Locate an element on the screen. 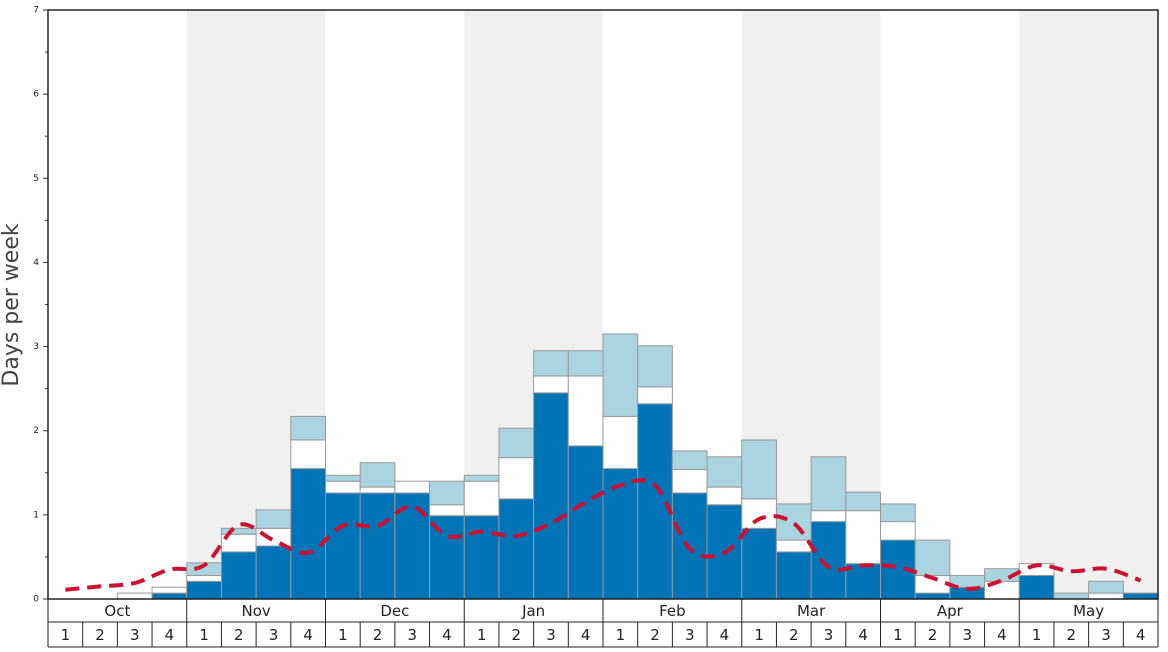 This screenshot has height=652, width=1168. y-tick-label: 1 is located at coordinates (36, 515).